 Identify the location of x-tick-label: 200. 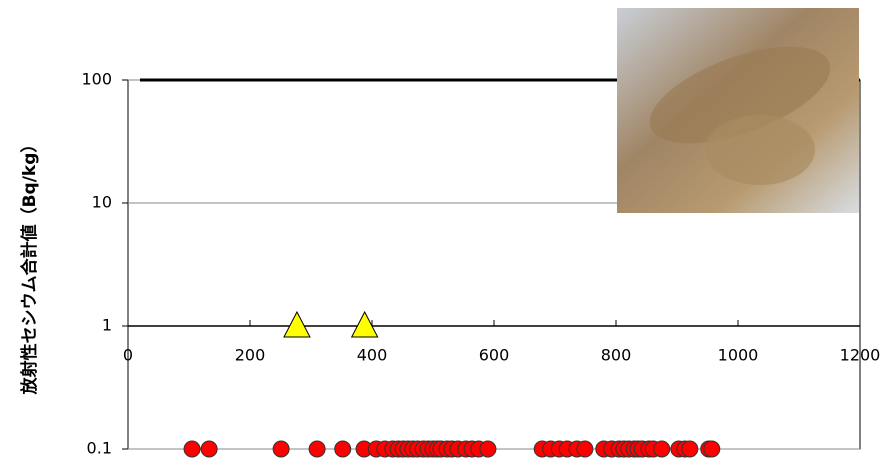
(250, 355).